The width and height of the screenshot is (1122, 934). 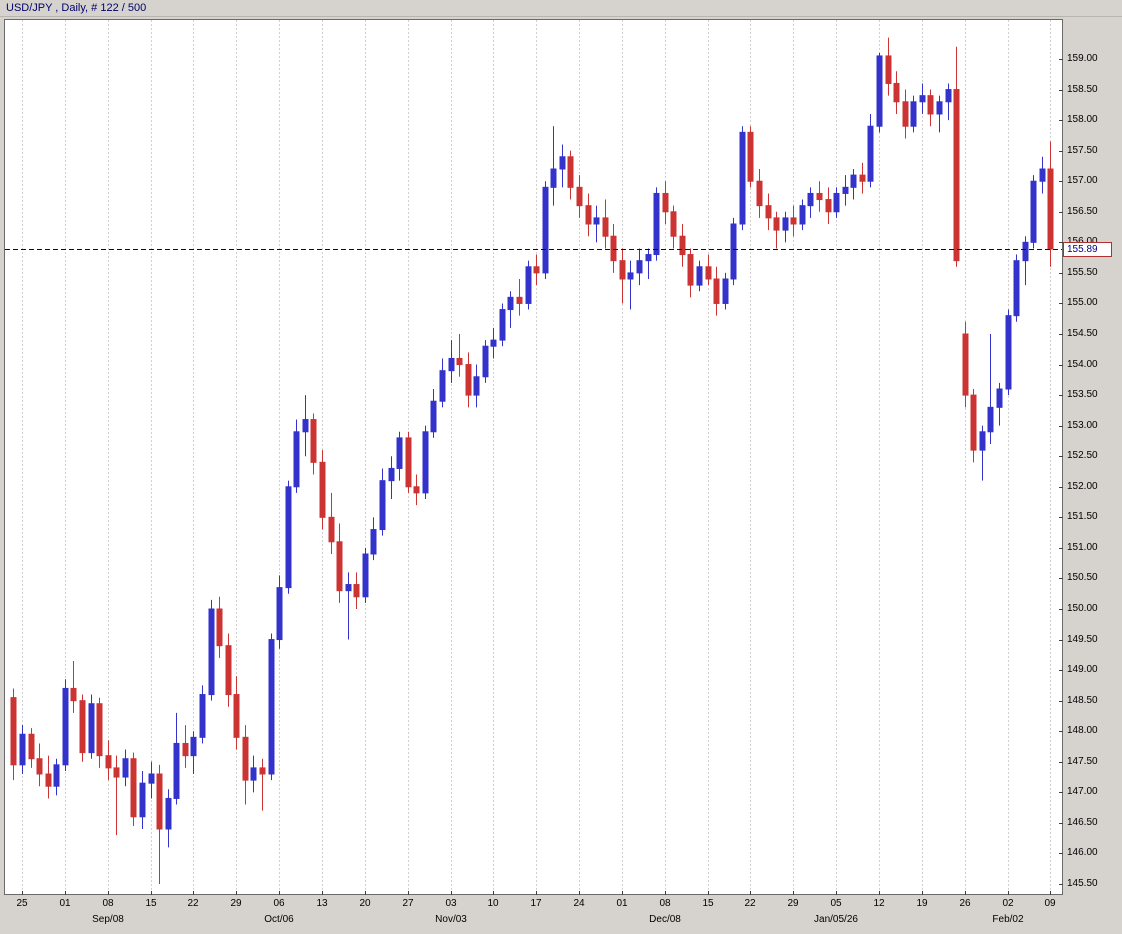 What do you see at coordinates (1082, 455) in the screenshot?
I see `price-tick-label: 152.50` at bounding box center [1082, 455].